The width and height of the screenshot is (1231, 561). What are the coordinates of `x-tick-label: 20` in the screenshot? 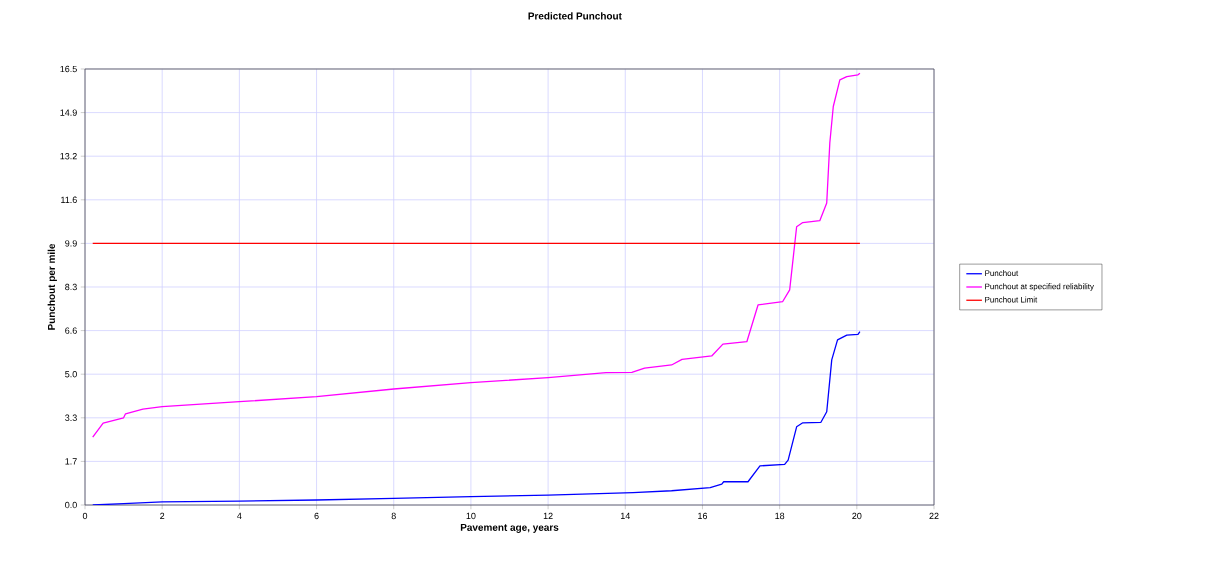 It's located at (857, 516).